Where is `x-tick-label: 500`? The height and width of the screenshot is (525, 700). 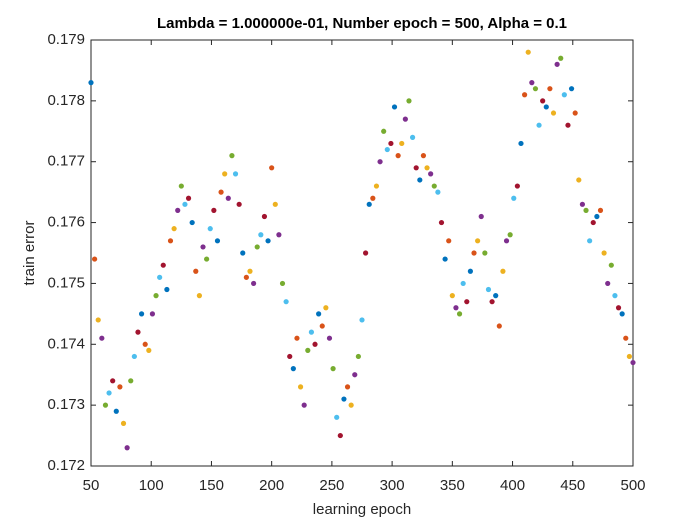 x-tick-label: 500 is located at coordinates (632, 485).